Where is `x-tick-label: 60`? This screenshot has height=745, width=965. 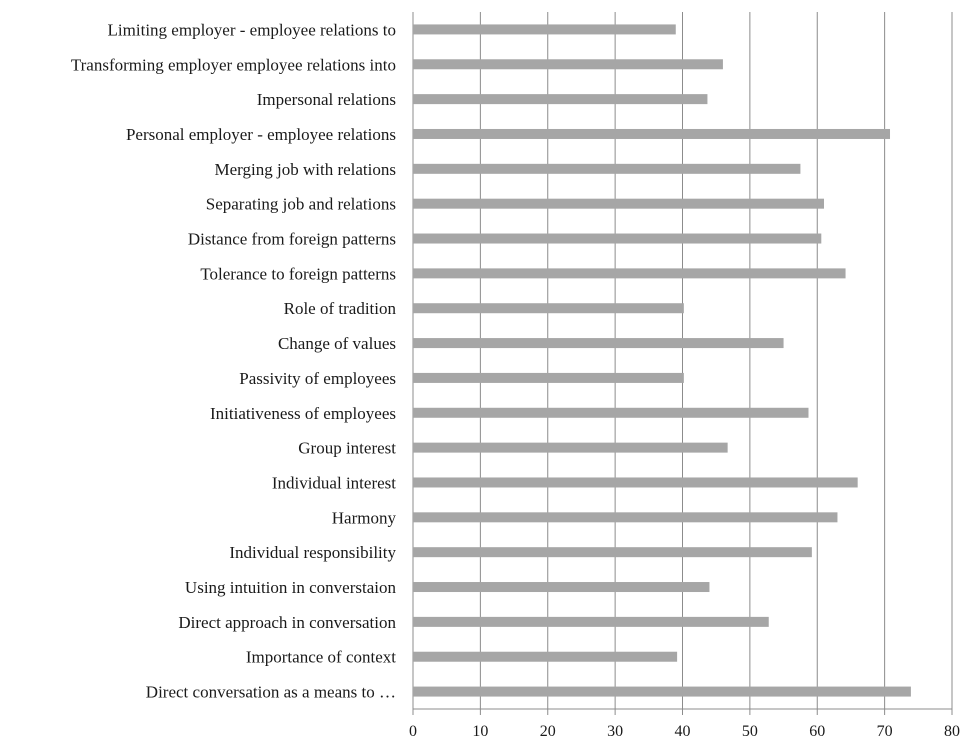 x-tick-label: 60 is located at coordinates (817, 731).